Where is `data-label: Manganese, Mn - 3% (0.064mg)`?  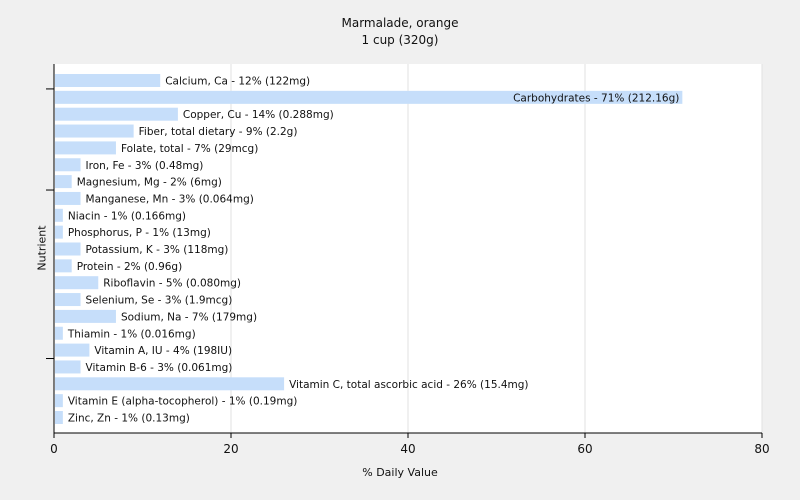
data-label: Manganese, Mn - 3% (0.064mg) is located at coordinates (170, 199).